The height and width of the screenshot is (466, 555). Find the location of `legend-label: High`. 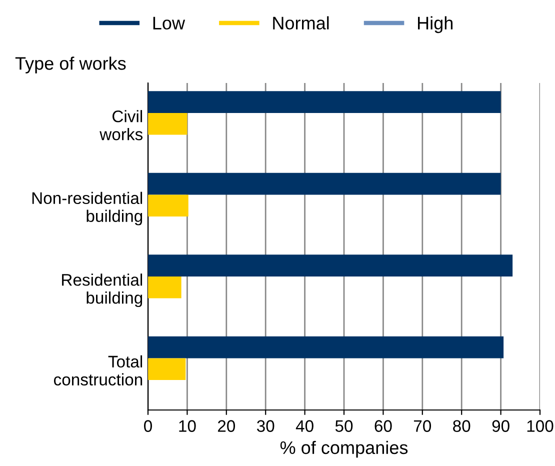

legend-label: High is located at coordinates (435, 25).